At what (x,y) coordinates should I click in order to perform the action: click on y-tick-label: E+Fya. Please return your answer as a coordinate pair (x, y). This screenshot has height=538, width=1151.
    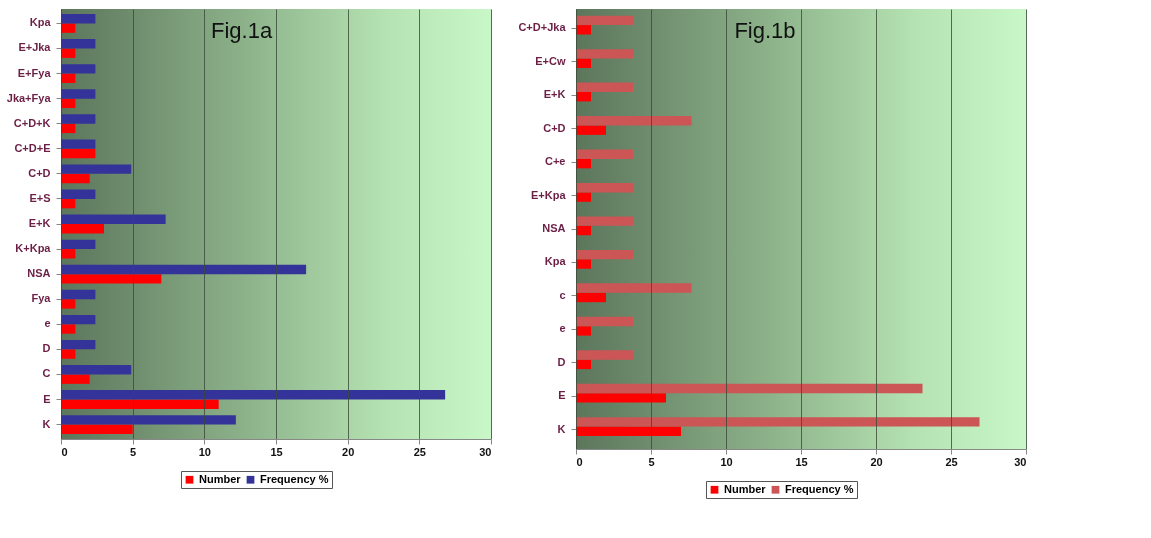
    Looking at the image, I should click on (34, 72).